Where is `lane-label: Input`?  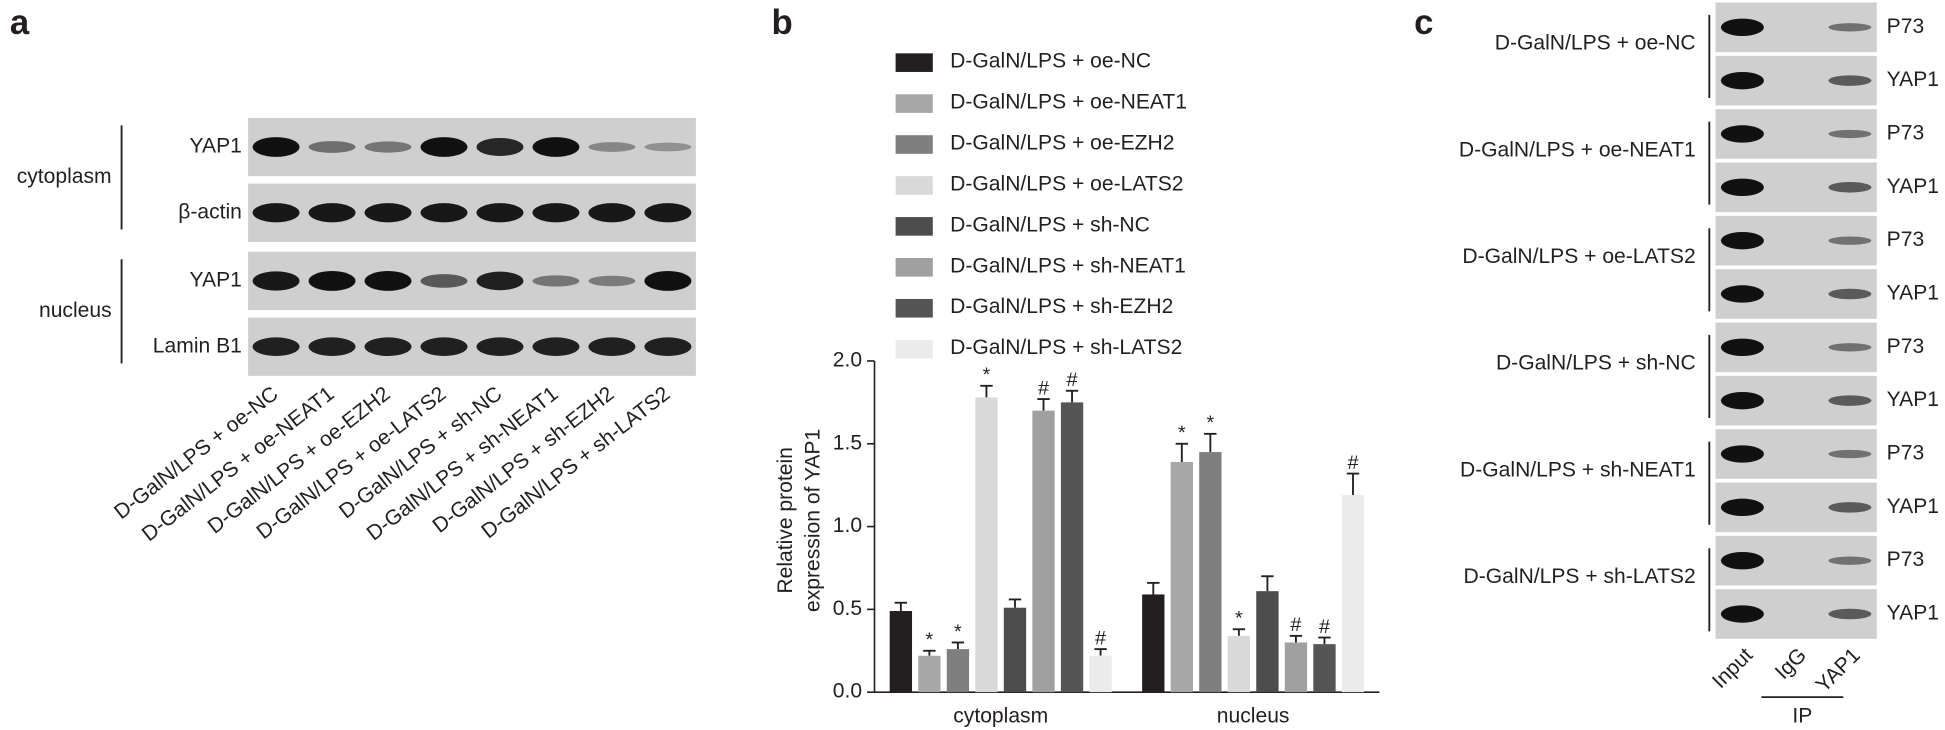 lane-label: Input is located at coordinates (1733, 669).